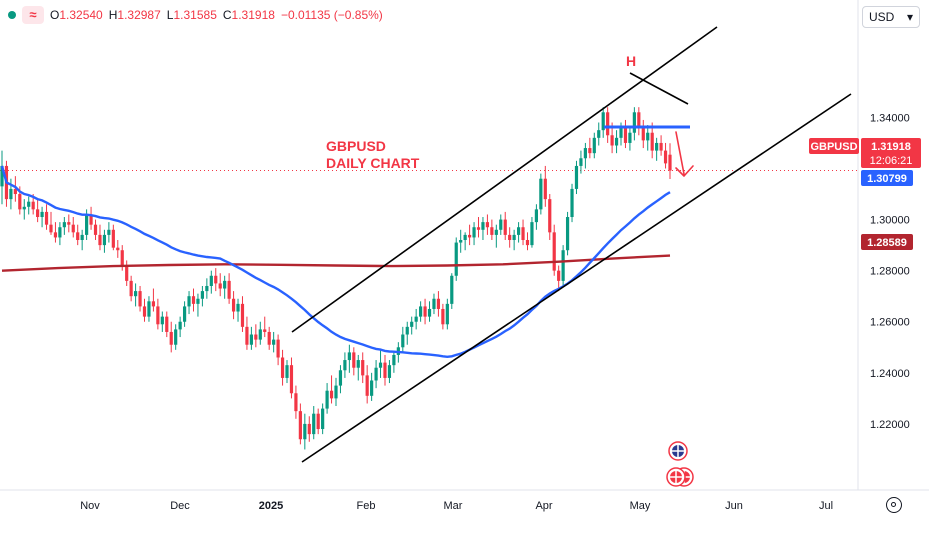 Image resolution: width=929 pixels, height=538 pixels. What do you see at coordinates (33, 15) in the screenshot?
I see `wave-icon: ≈` at bounding box center [33, 15].